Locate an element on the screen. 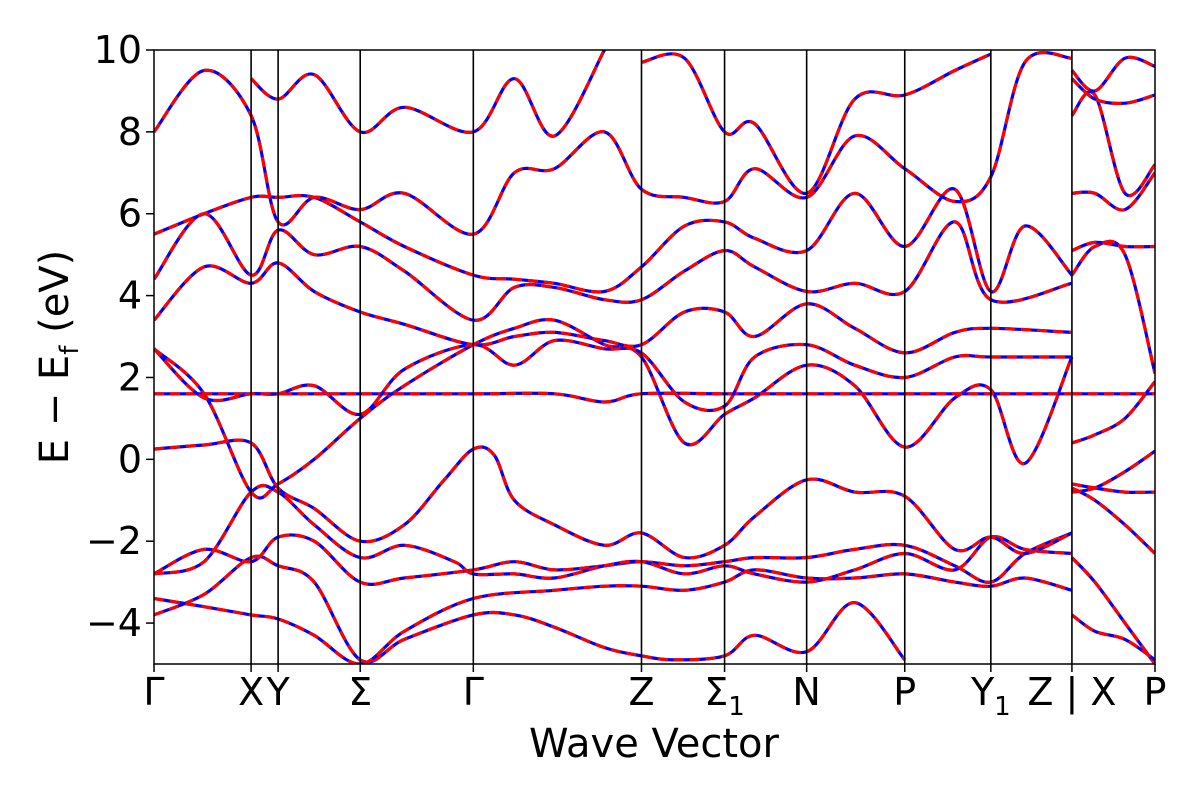 The height and width of the screenshot is (800, 1200). band-24-solid is located at coordinates (1112, 144).